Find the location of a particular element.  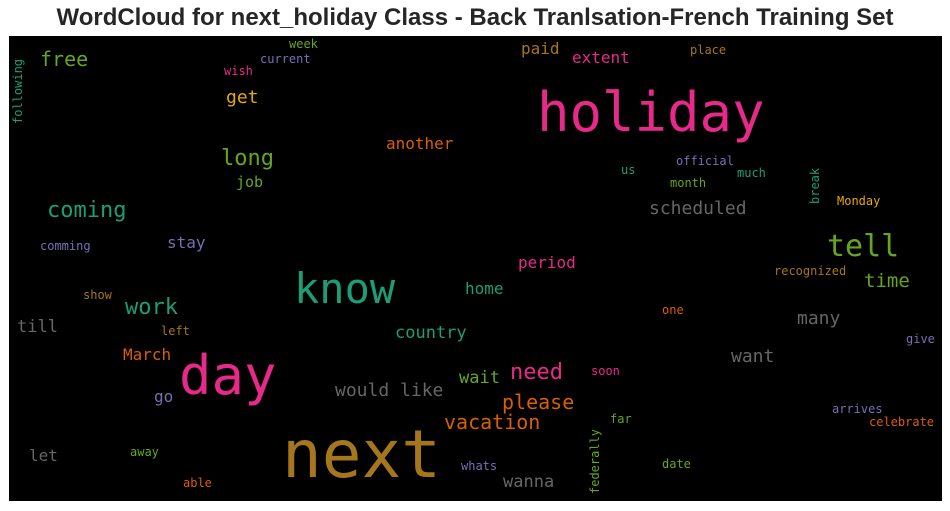

word-day: day is located at coordinates (228, 375).